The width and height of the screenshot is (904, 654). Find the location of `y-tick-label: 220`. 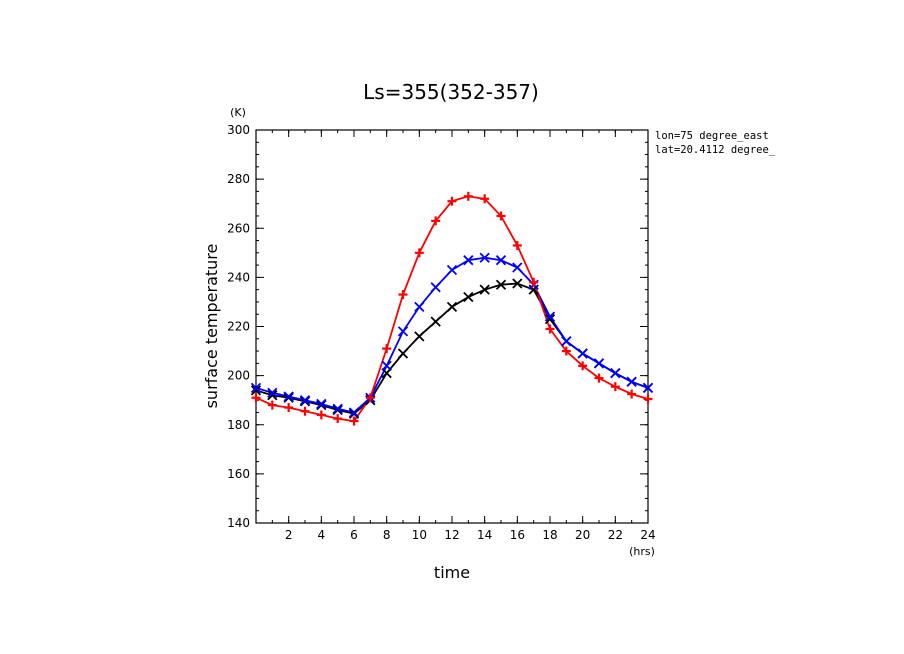

y-tick-label: 220 is located at coordinates (238, 327).